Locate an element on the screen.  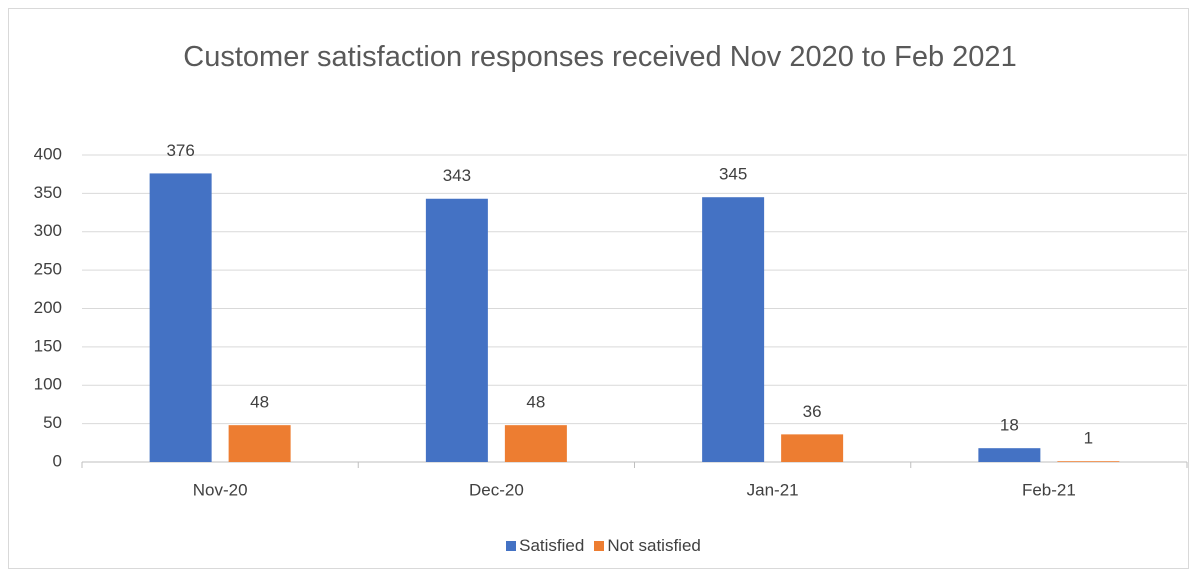
y-tick-label: 250 is located at coordinates (48, 269).